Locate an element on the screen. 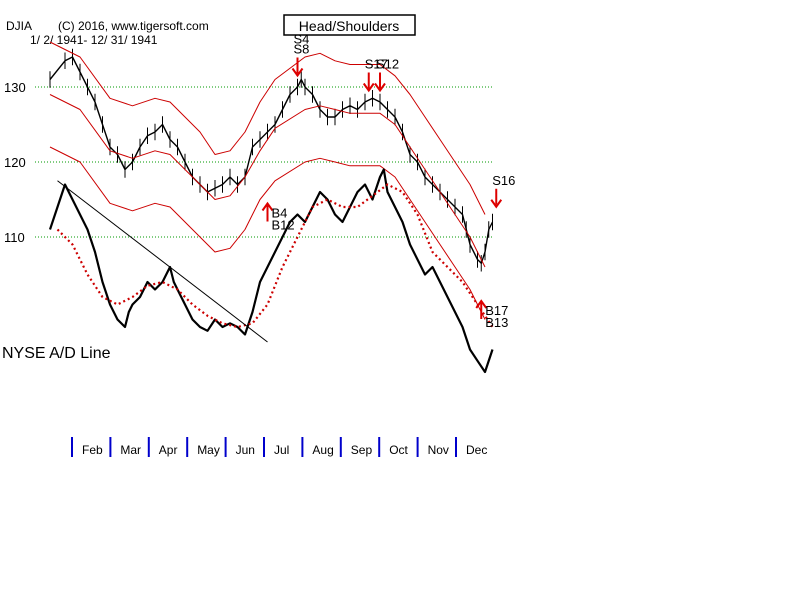 This screenshot has width=800, height=600. ticker-label: DJIA is located at coordinates (19, 26).